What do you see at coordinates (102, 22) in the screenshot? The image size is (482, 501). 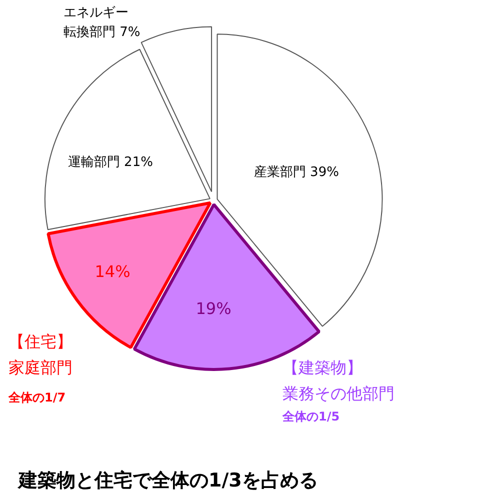 I see `slice-label: エネルギー転換部門 7%` at bounding box center [102, 22].